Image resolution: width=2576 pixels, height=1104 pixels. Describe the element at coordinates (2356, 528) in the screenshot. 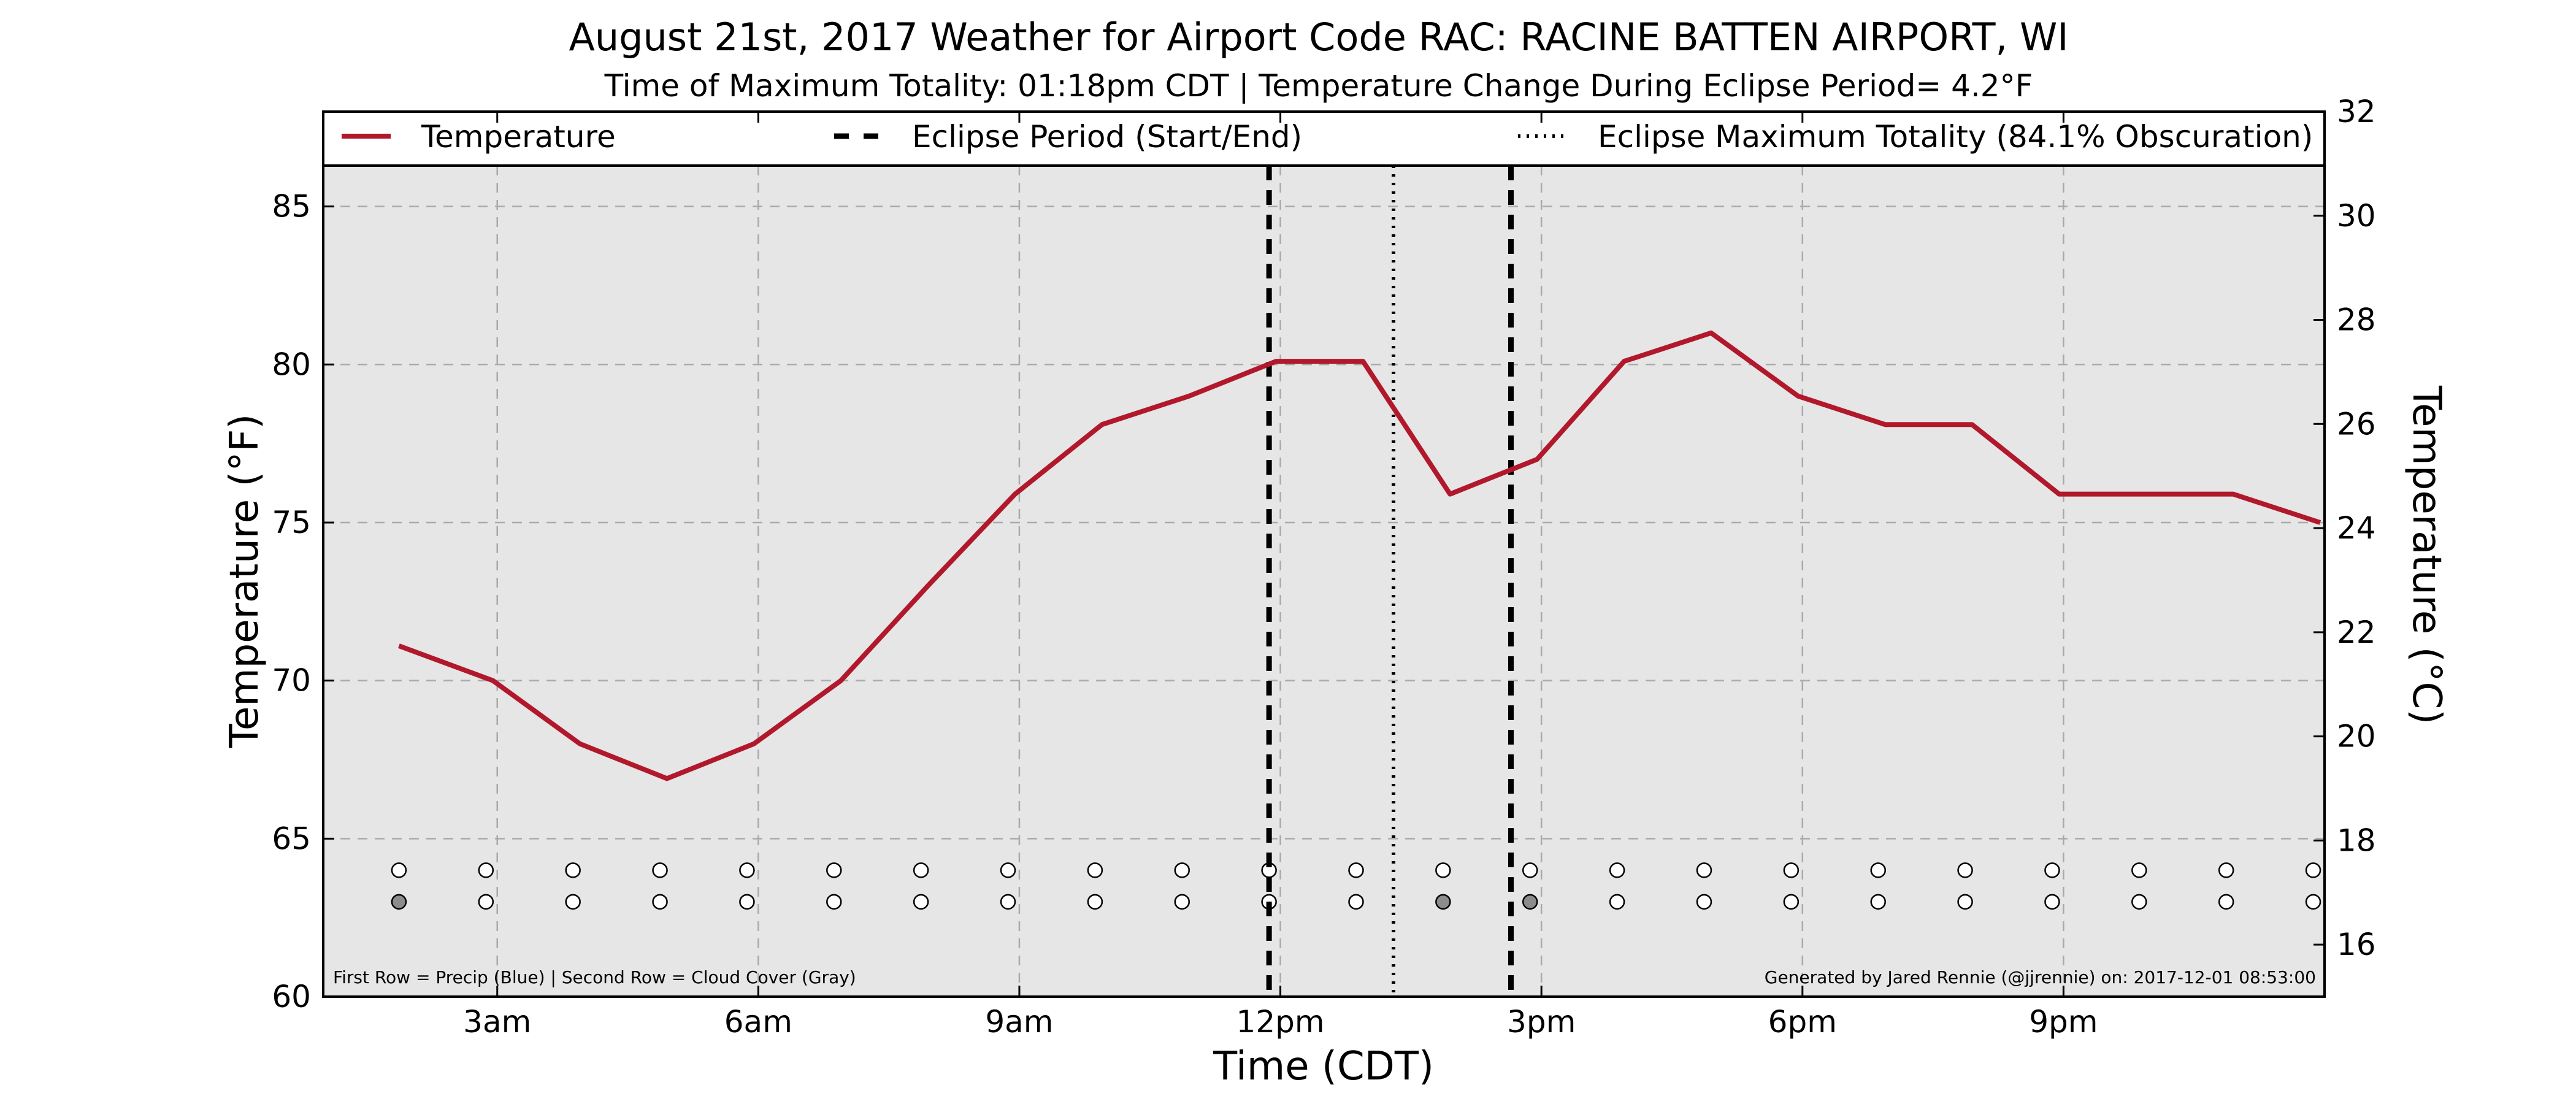

I see `y-right-tick-label: 24` at that location.